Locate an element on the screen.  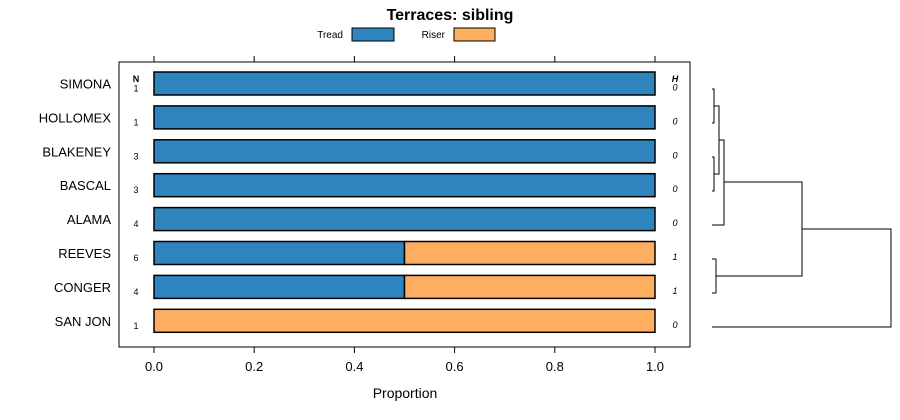
row-label: ALAMA is located at coordinates (89, 219).